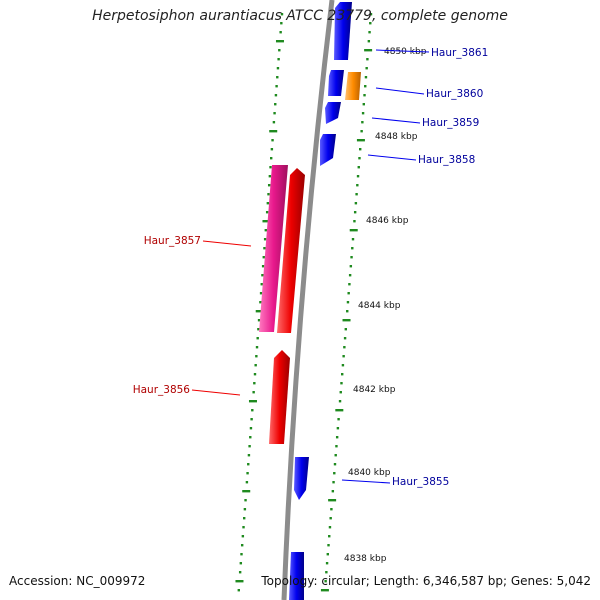 Image resolution: width=600 pixels, height=600 pixels. What do you see at coordinates (459, 53) in the screenshot?
I see `gene-label-haur-3861: Haur_3861` at bounding box center [459, 53].